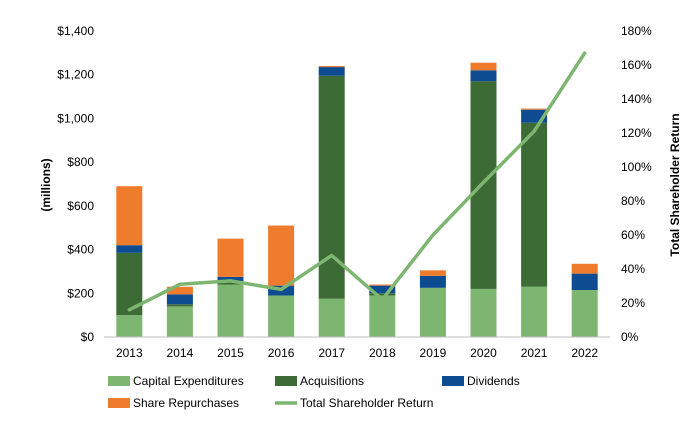 This screenshot has height=429, width=692. I want to click on bar-capital-expenditures-2020, so click(483, 312).